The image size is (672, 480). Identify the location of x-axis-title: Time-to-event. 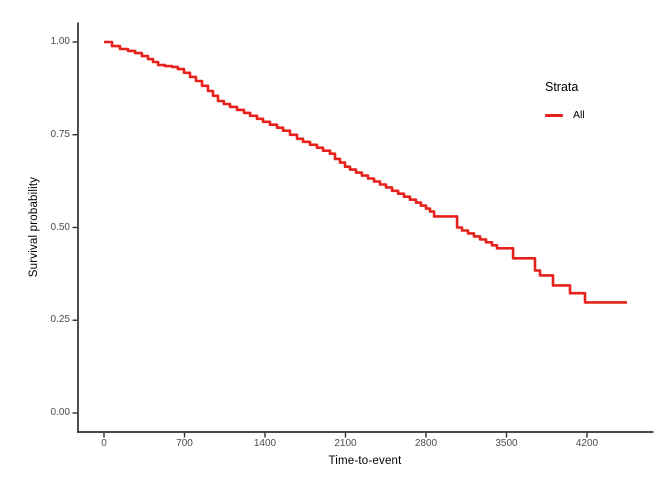
(365, 461).